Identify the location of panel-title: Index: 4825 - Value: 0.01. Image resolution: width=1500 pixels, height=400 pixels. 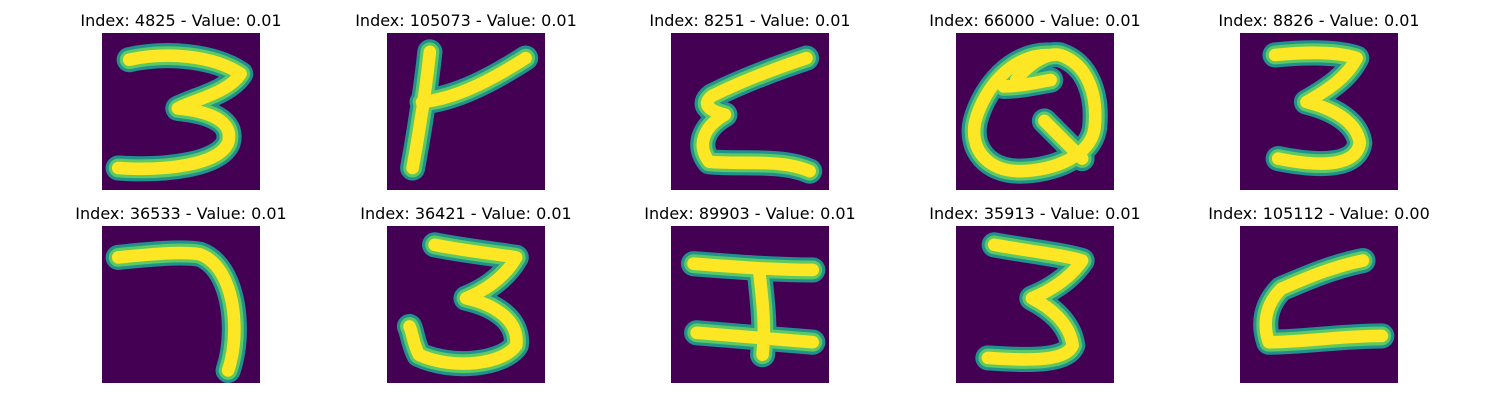
(181, 20).